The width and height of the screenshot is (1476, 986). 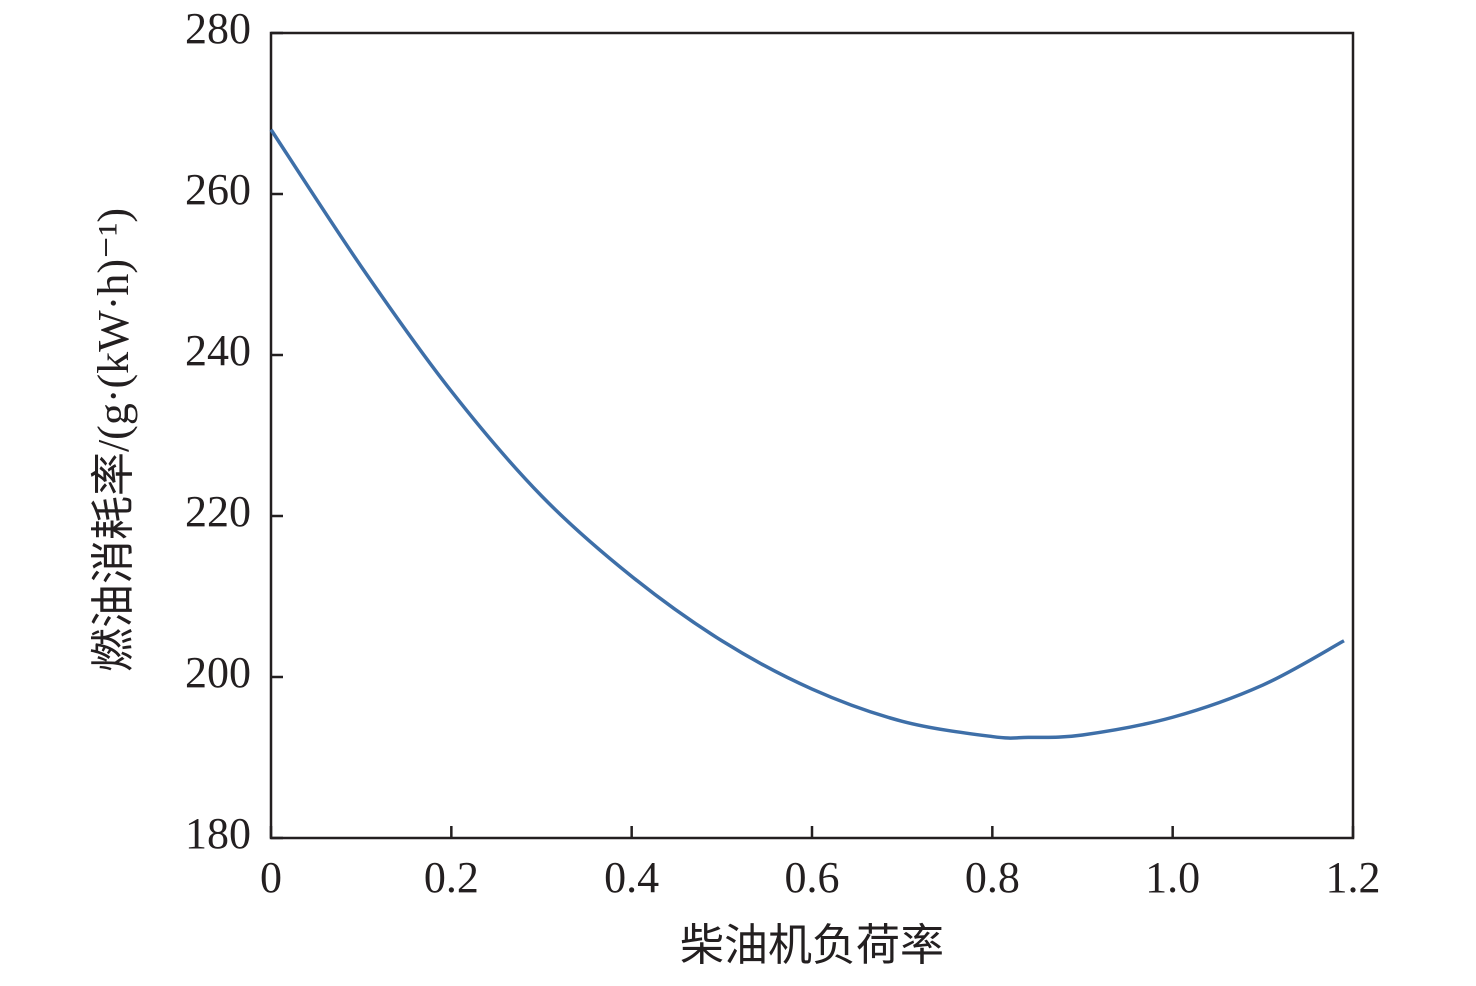 What do you see at coordinates (992, 877) in the screenshot?
I see `x-tick-label: 0.8` at bounding box center [992, 877].